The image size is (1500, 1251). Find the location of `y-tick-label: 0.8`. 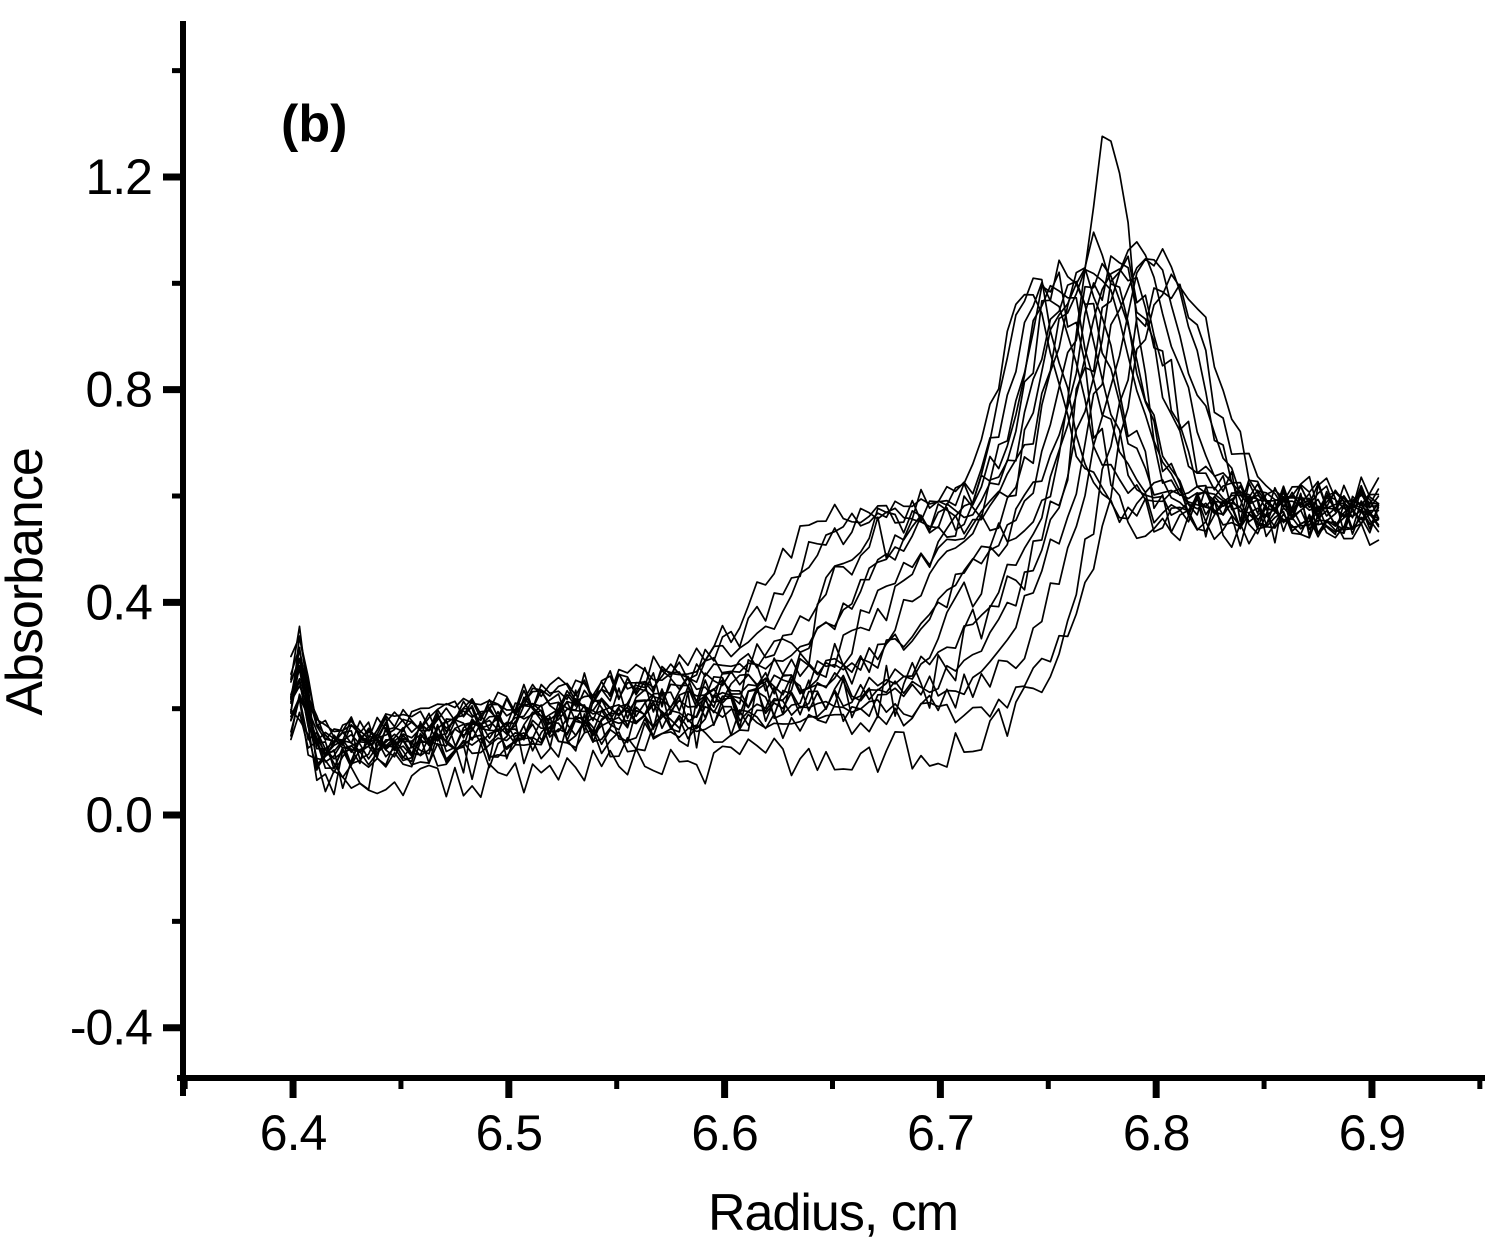

y-tick-label: 0.8 is located at coordinates (118, 390).